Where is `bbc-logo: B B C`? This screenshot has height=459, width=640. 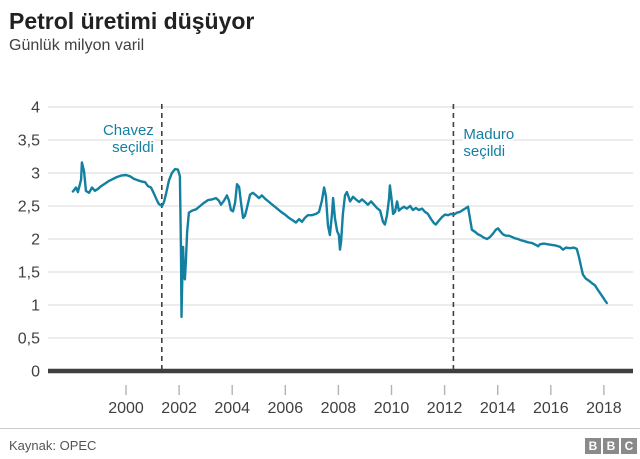 bbc-logo: B B C is located at coordinates (611, 446).